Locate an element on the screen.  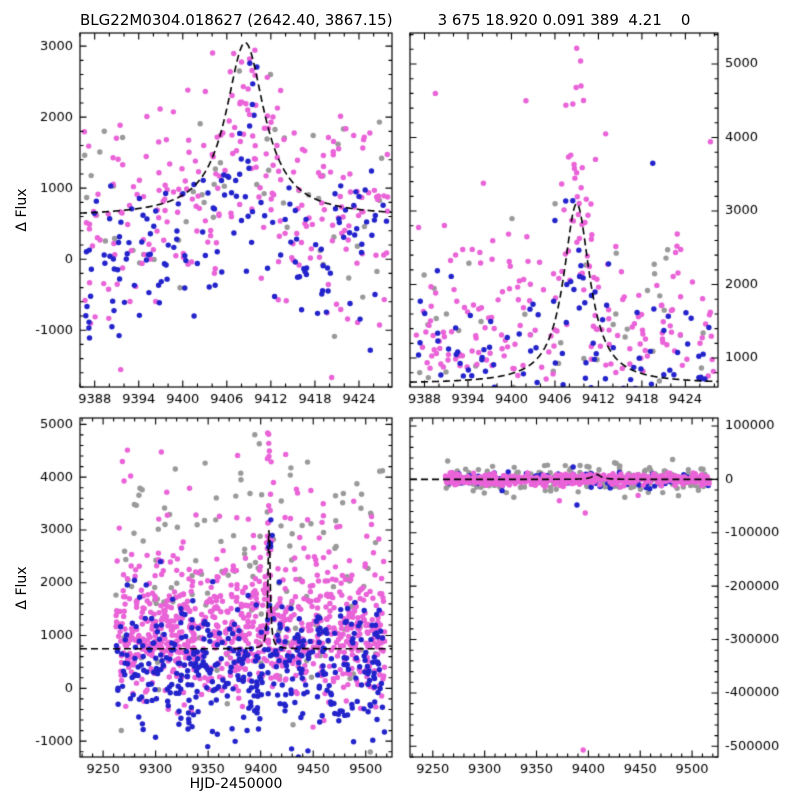
y-axis-label-top: Δ Flux is located at coordinates (22, 210).